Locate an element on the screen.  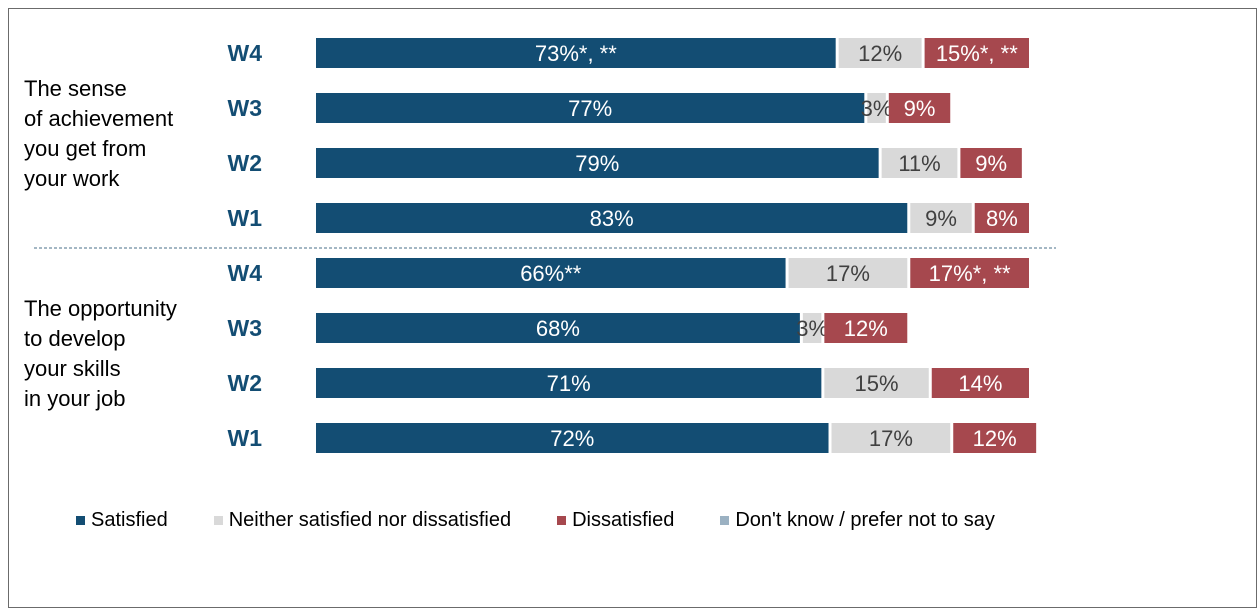
data-label-neither: 11% is located at coordinates (919, 163).